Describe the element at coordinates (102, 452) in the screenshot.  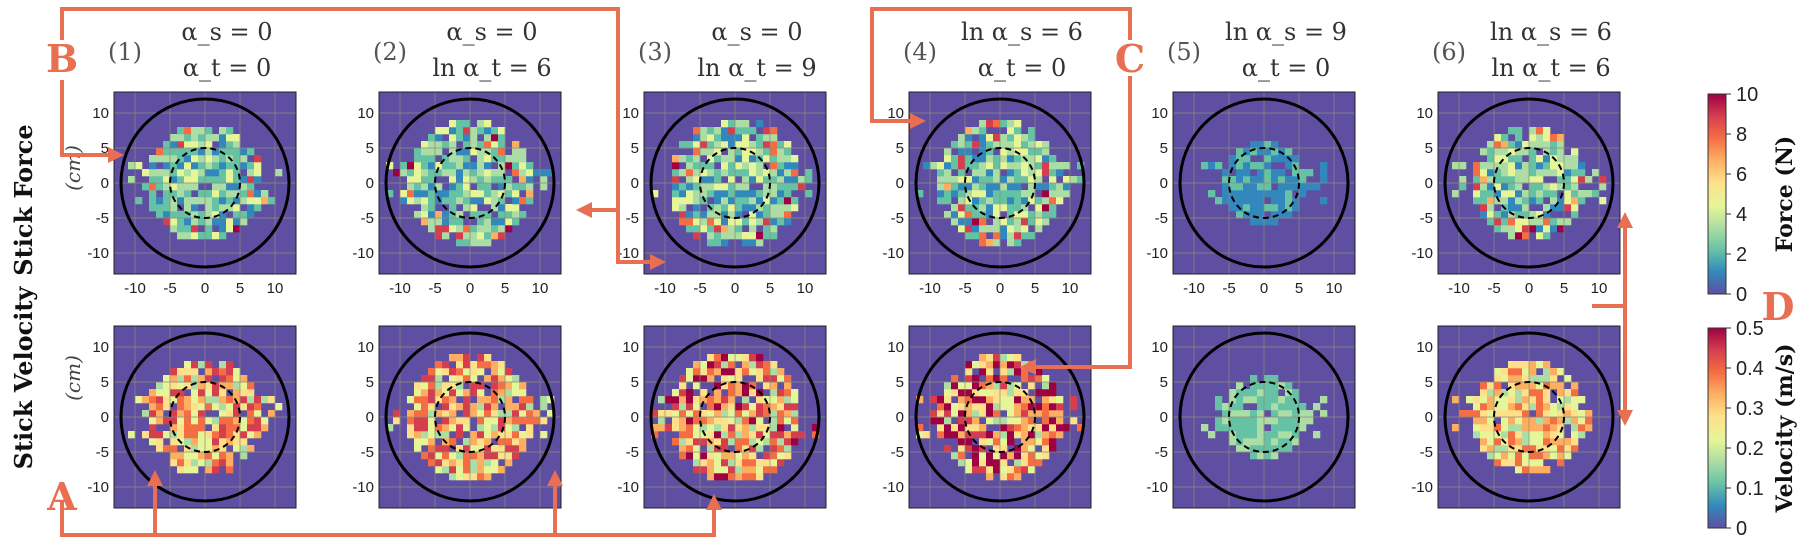
I see `y-tick-label: -5` at that location.